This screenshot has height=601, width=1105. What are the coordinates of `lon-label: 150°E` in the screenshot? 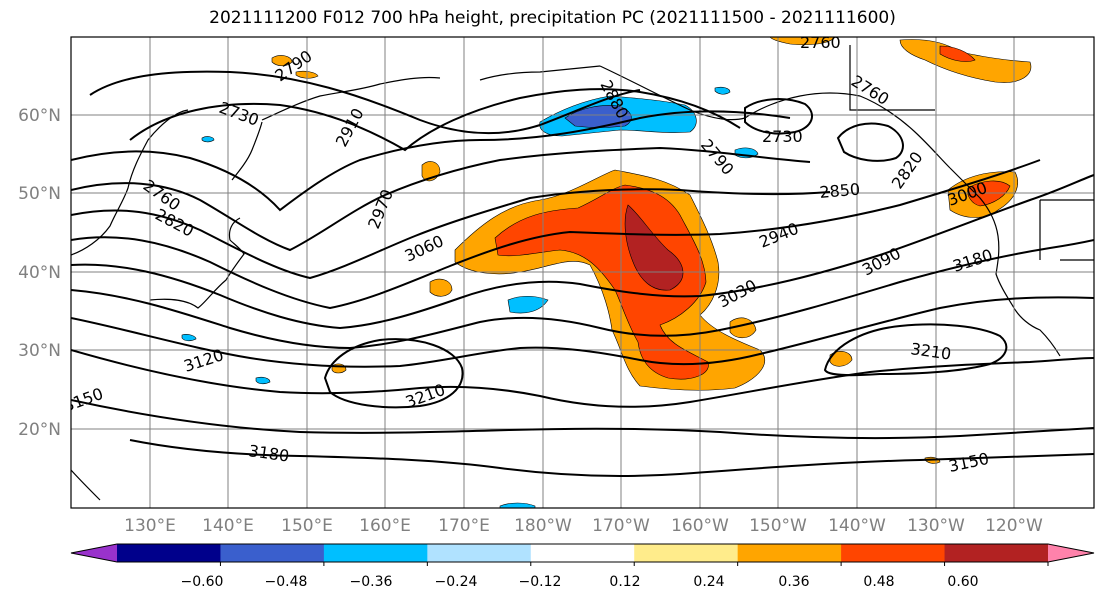 It's located at (307, 526).